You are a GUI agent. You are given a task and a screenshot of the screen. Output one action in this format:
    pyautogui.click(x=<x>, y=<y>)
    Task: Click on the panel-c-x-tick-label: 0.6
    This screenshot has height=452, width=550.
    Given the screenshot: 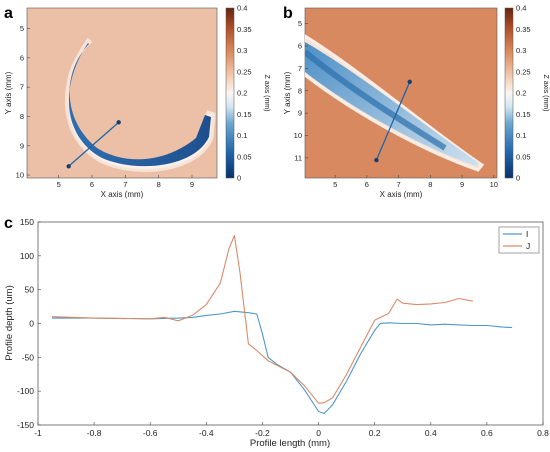 What is the action you would take?
    pyautogui.click(x=487, y=433)
    